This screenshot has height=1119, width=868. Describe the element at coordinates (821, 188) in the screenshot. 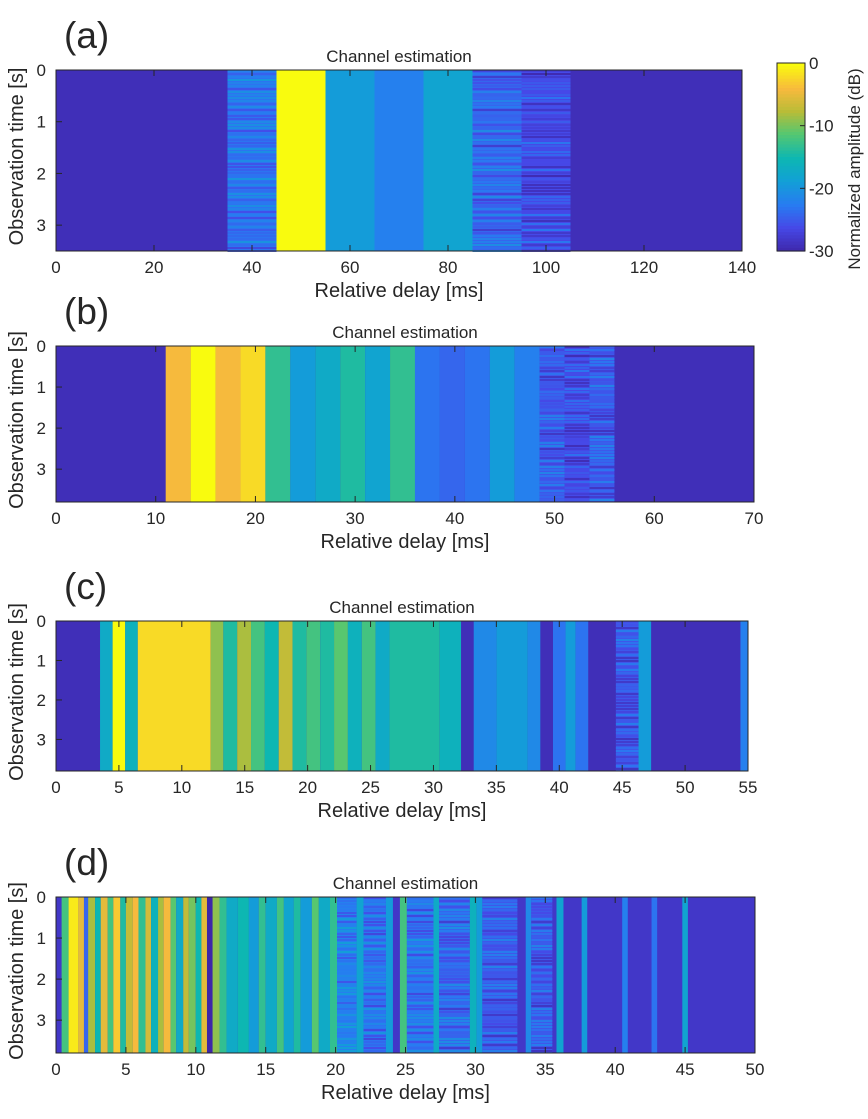

I see `colorbar-tick-label: -20` at that location.